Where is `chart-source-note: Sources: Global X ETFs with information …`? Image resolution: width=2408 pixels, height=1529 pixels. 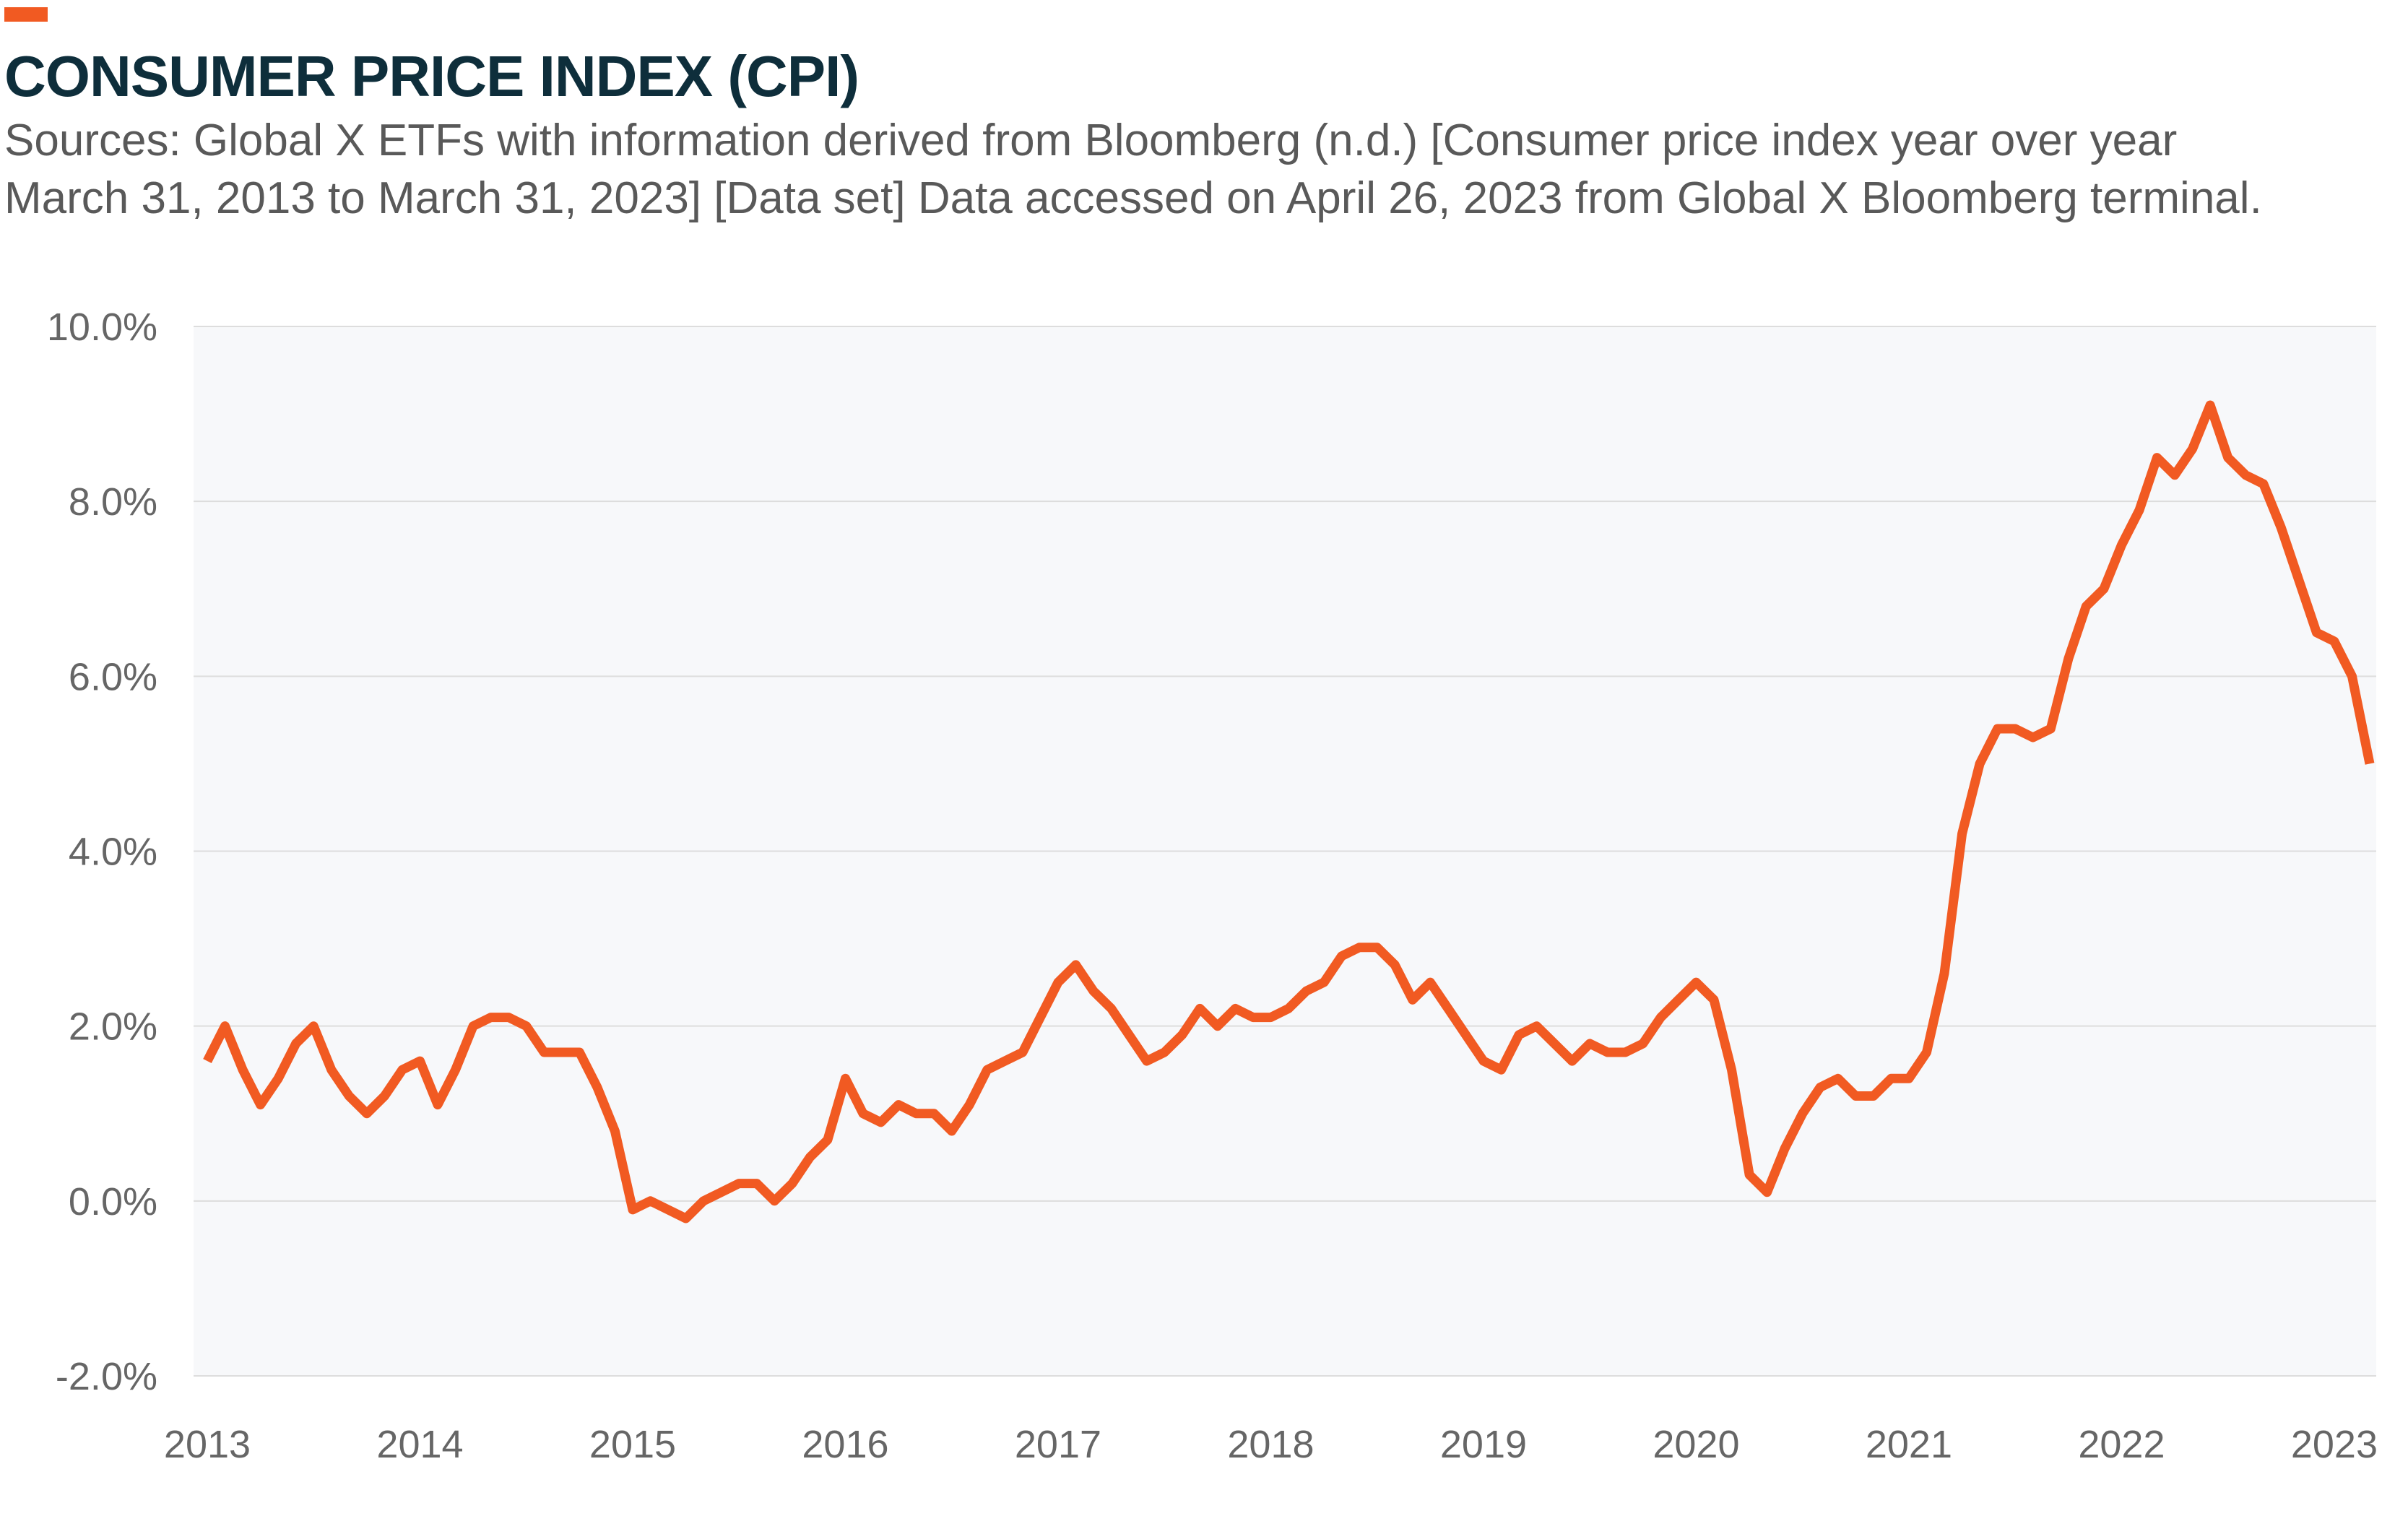
chart-source-note: Sources: Global X ETFs with information … is located at coordinates (1196, 170).